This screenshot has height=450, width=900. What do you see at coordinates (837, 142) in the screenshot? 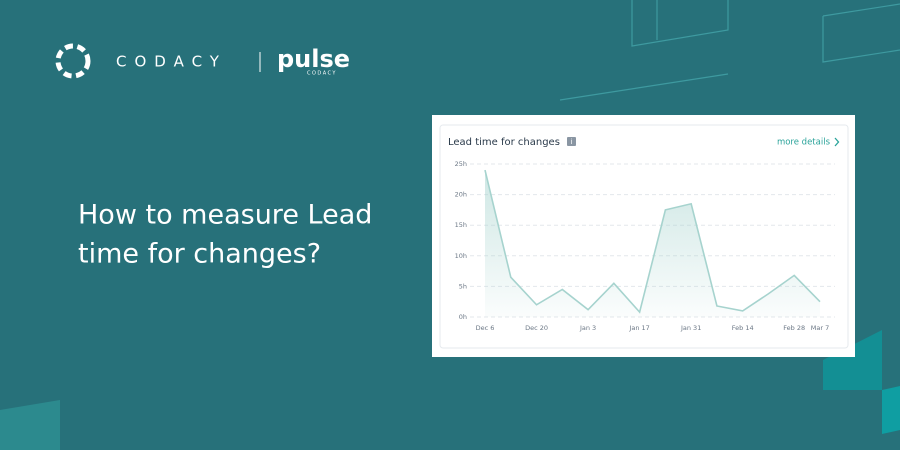
I see `chevron` at bounding box center [837, 142].